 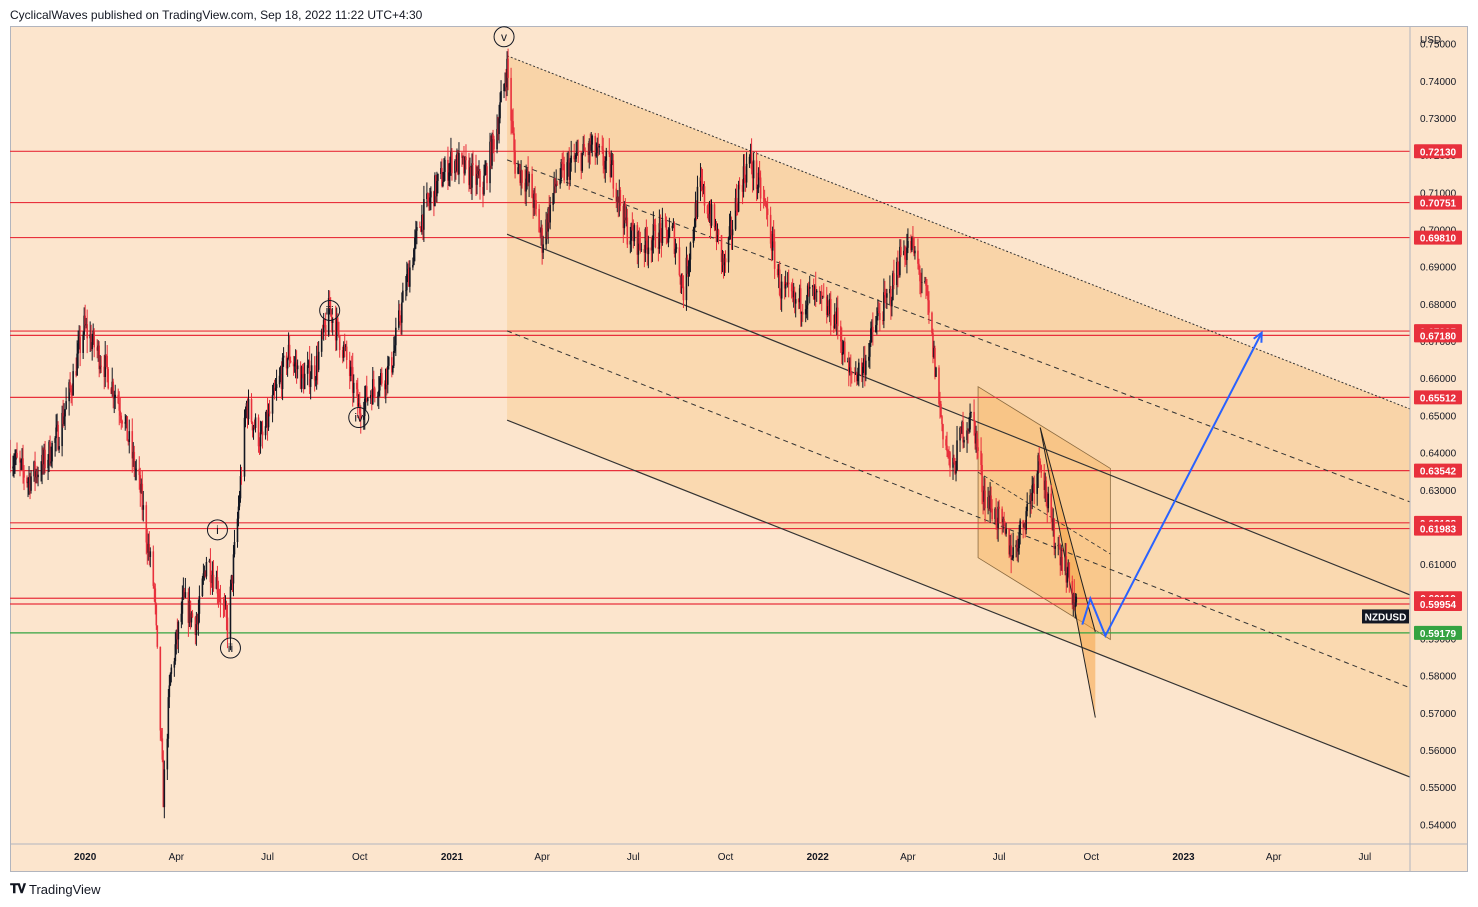 I want to click on wave-projection, so click(x=1172, y=484).